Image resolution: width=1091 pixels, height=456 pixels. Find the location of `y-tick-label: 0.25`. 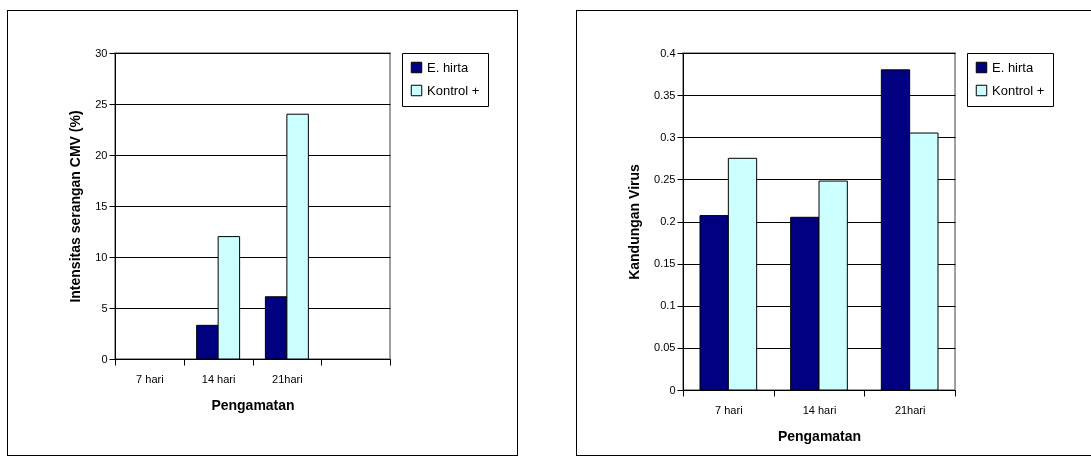

y-tick-label: 0.25 is located at coordinates (665, 178).